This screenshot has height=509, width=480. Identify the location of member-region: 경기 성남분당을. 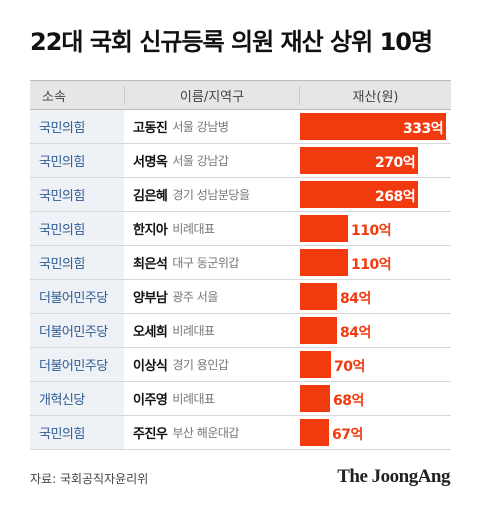
(211, 195).